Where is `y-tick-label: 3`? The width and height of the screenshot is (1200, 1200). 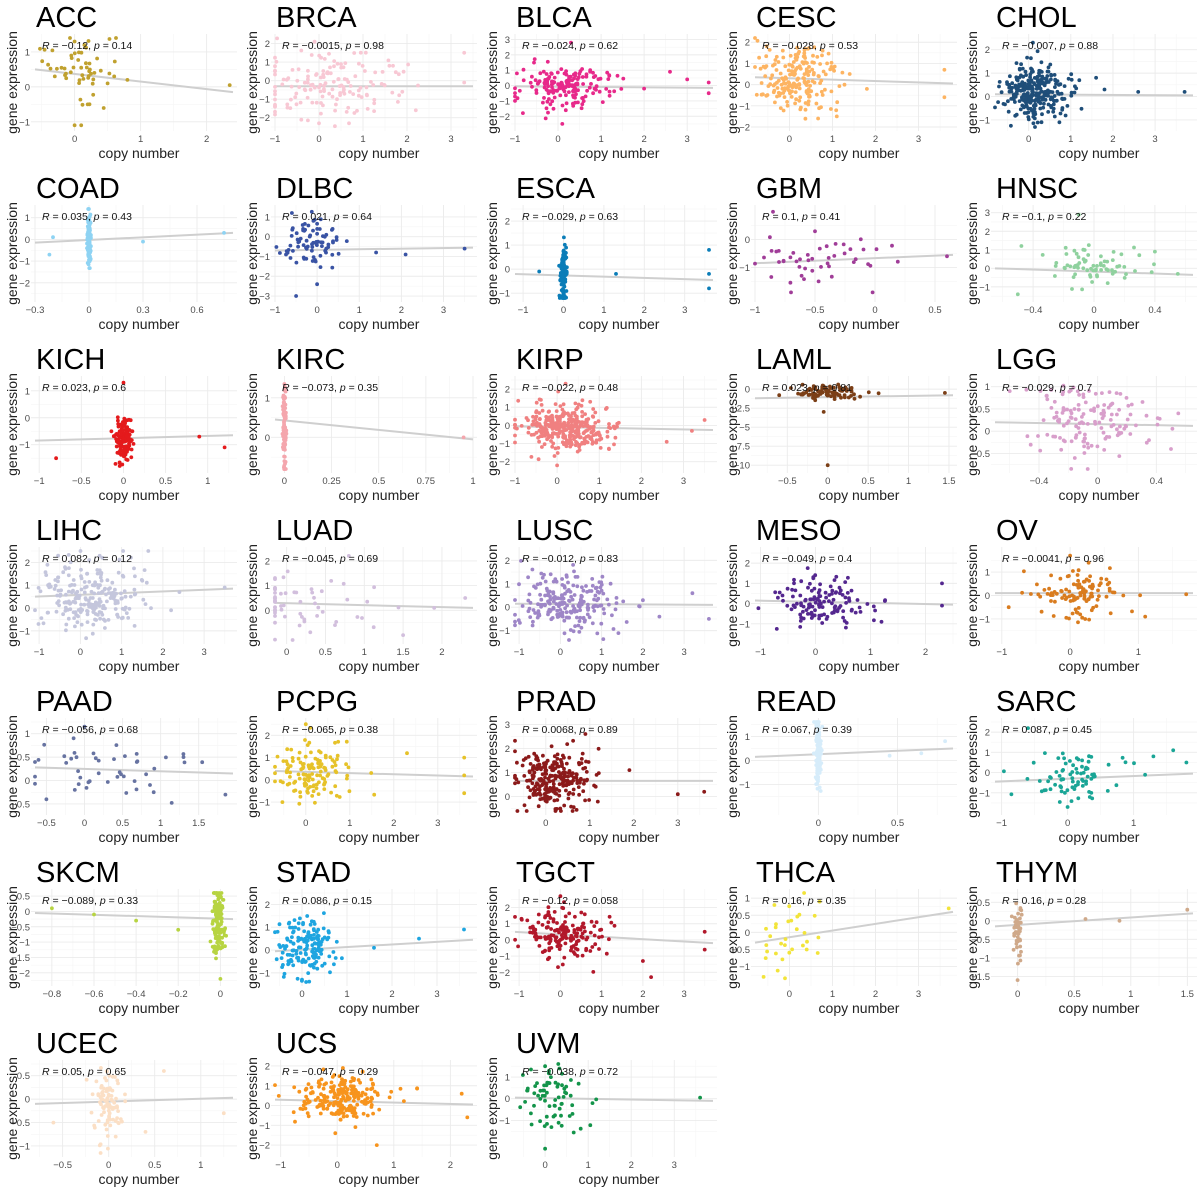 y-tick-label: 3 is located at coordinates (507, 40).